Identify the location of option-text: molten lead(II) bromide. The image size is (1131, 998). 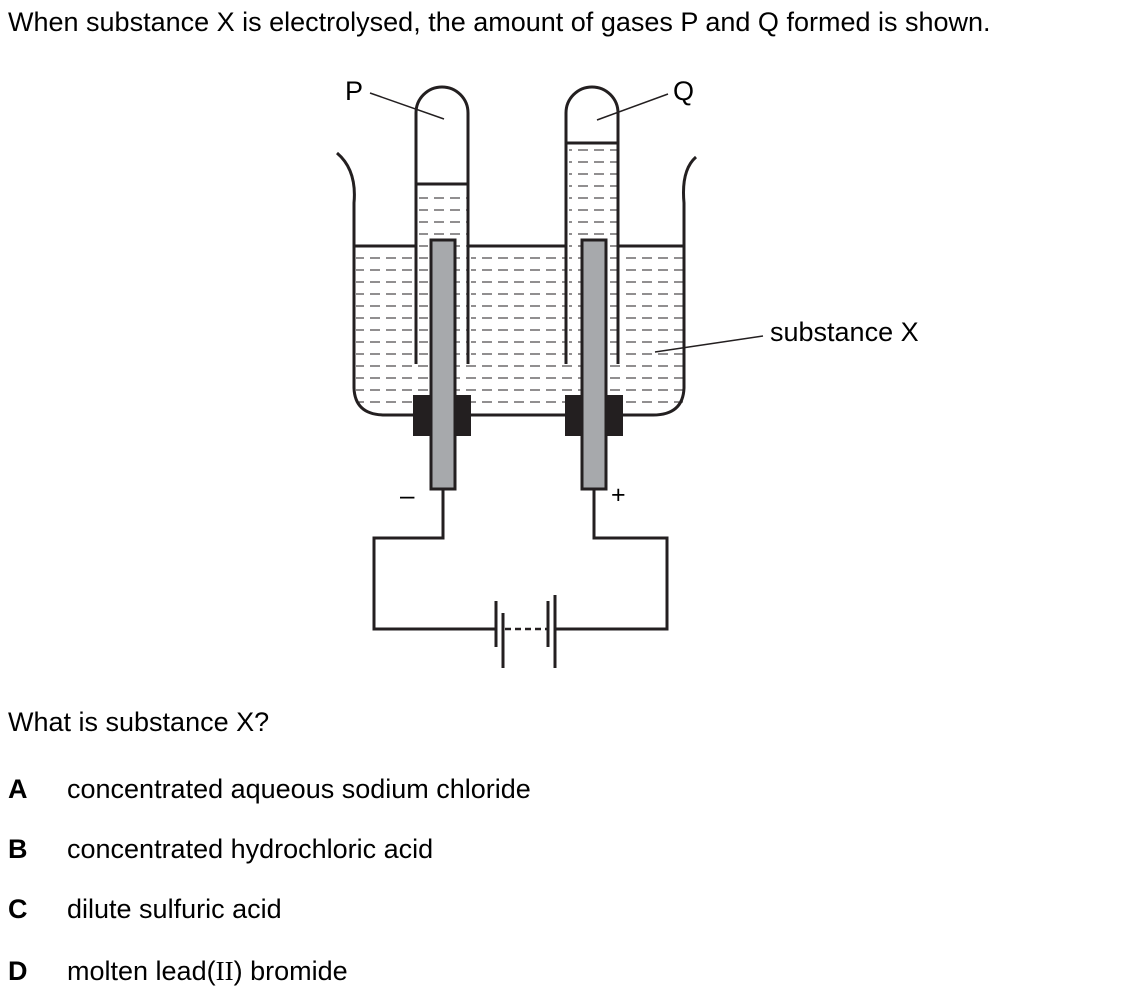
(207, 971).